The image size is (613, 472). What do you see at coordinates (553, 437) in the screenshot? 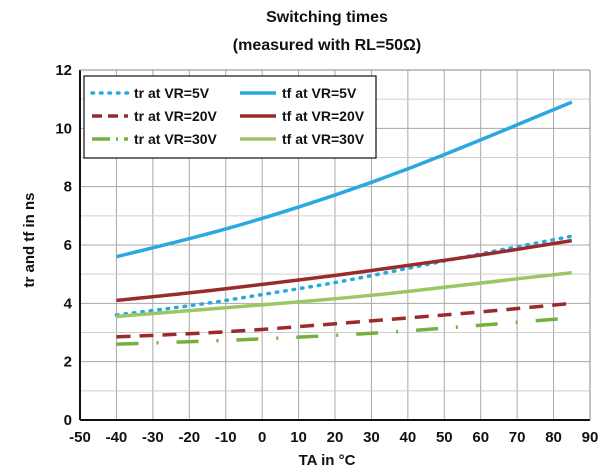
I see `x-tick-label: 80` at bounding box center [553, 437].